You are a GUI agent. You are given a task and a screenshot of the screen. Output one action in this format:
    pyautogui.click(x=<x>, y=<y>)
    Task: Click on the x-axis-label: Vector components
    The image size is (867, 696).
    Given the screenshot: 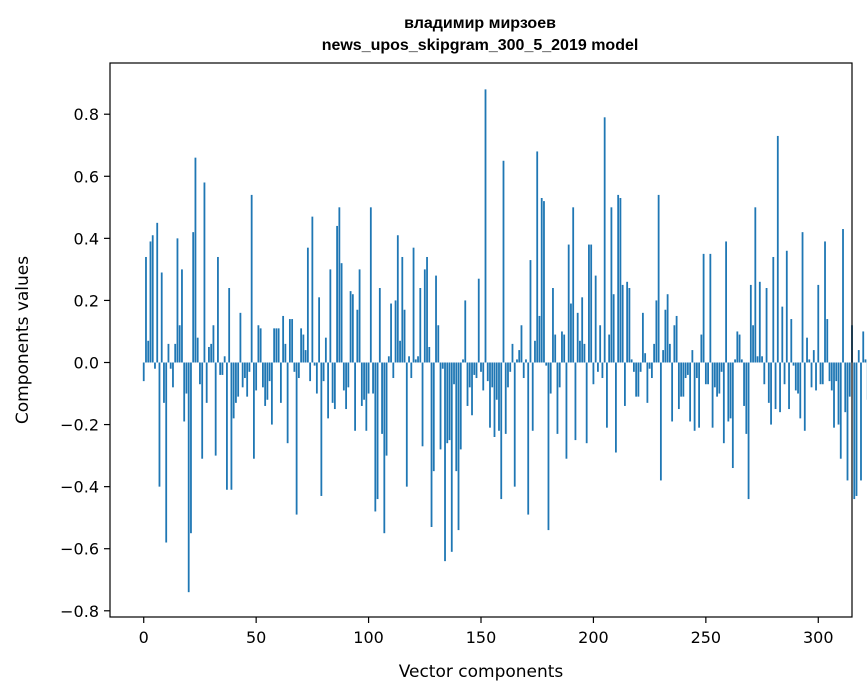 What is the action you would take?
    pyautogui.click(x=481, y=672)
    